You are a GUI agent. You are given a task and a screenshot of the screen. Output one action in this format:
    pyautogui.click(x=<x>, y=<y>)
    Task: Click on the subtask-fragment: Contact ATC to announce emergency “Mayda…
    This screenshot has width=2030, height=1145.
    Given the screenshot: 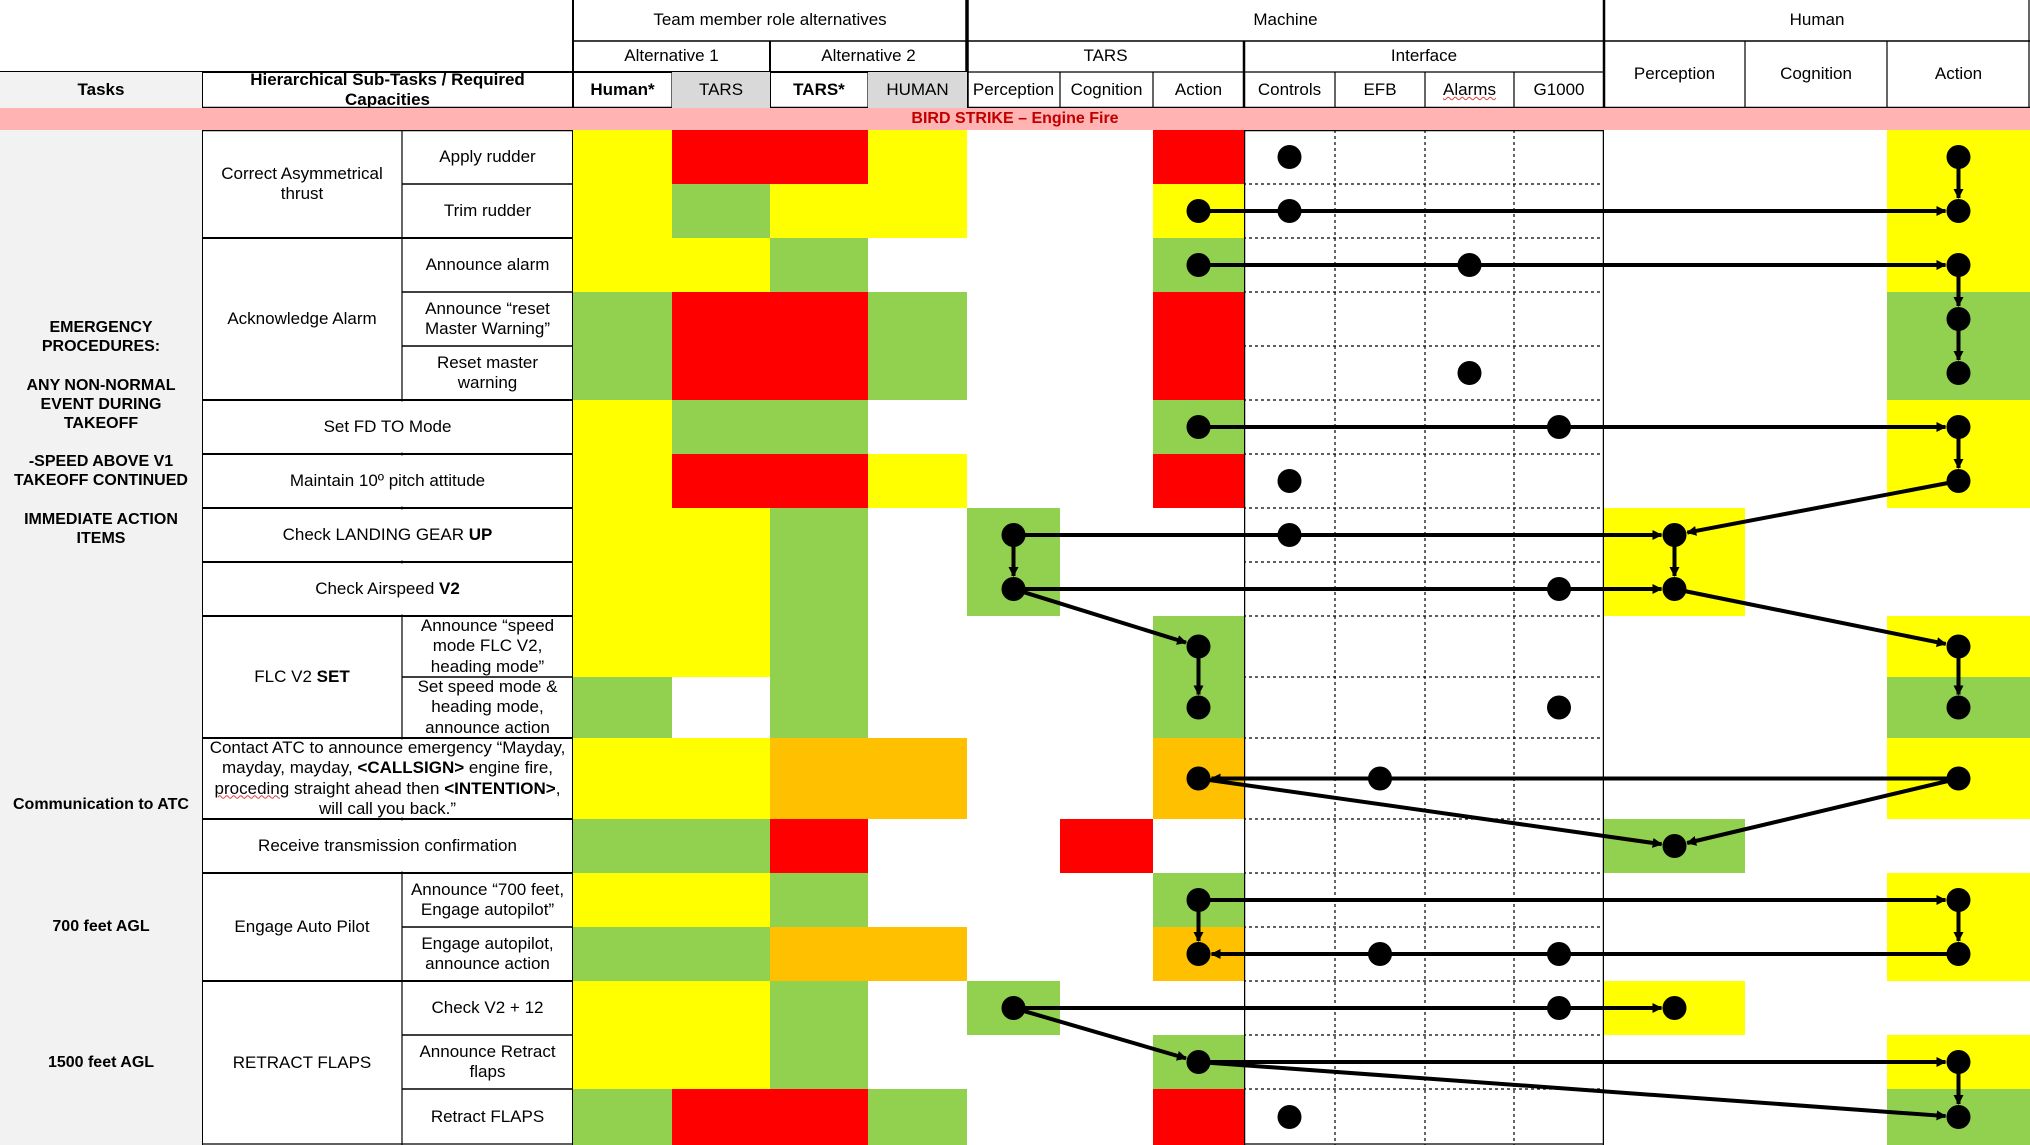 What is the action you would take?
    pyautogui.click(x=387, y=758)
    